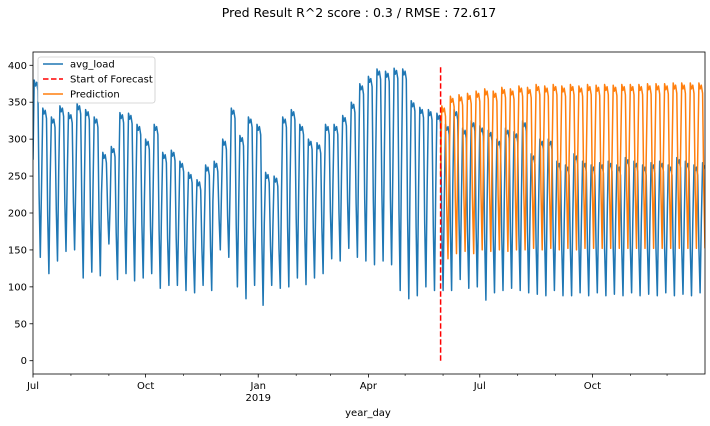  What do you see at coordinates (369, 386) in the screenshot?
I see `x-tick-label: Apr` at bounding box center [369, 386].